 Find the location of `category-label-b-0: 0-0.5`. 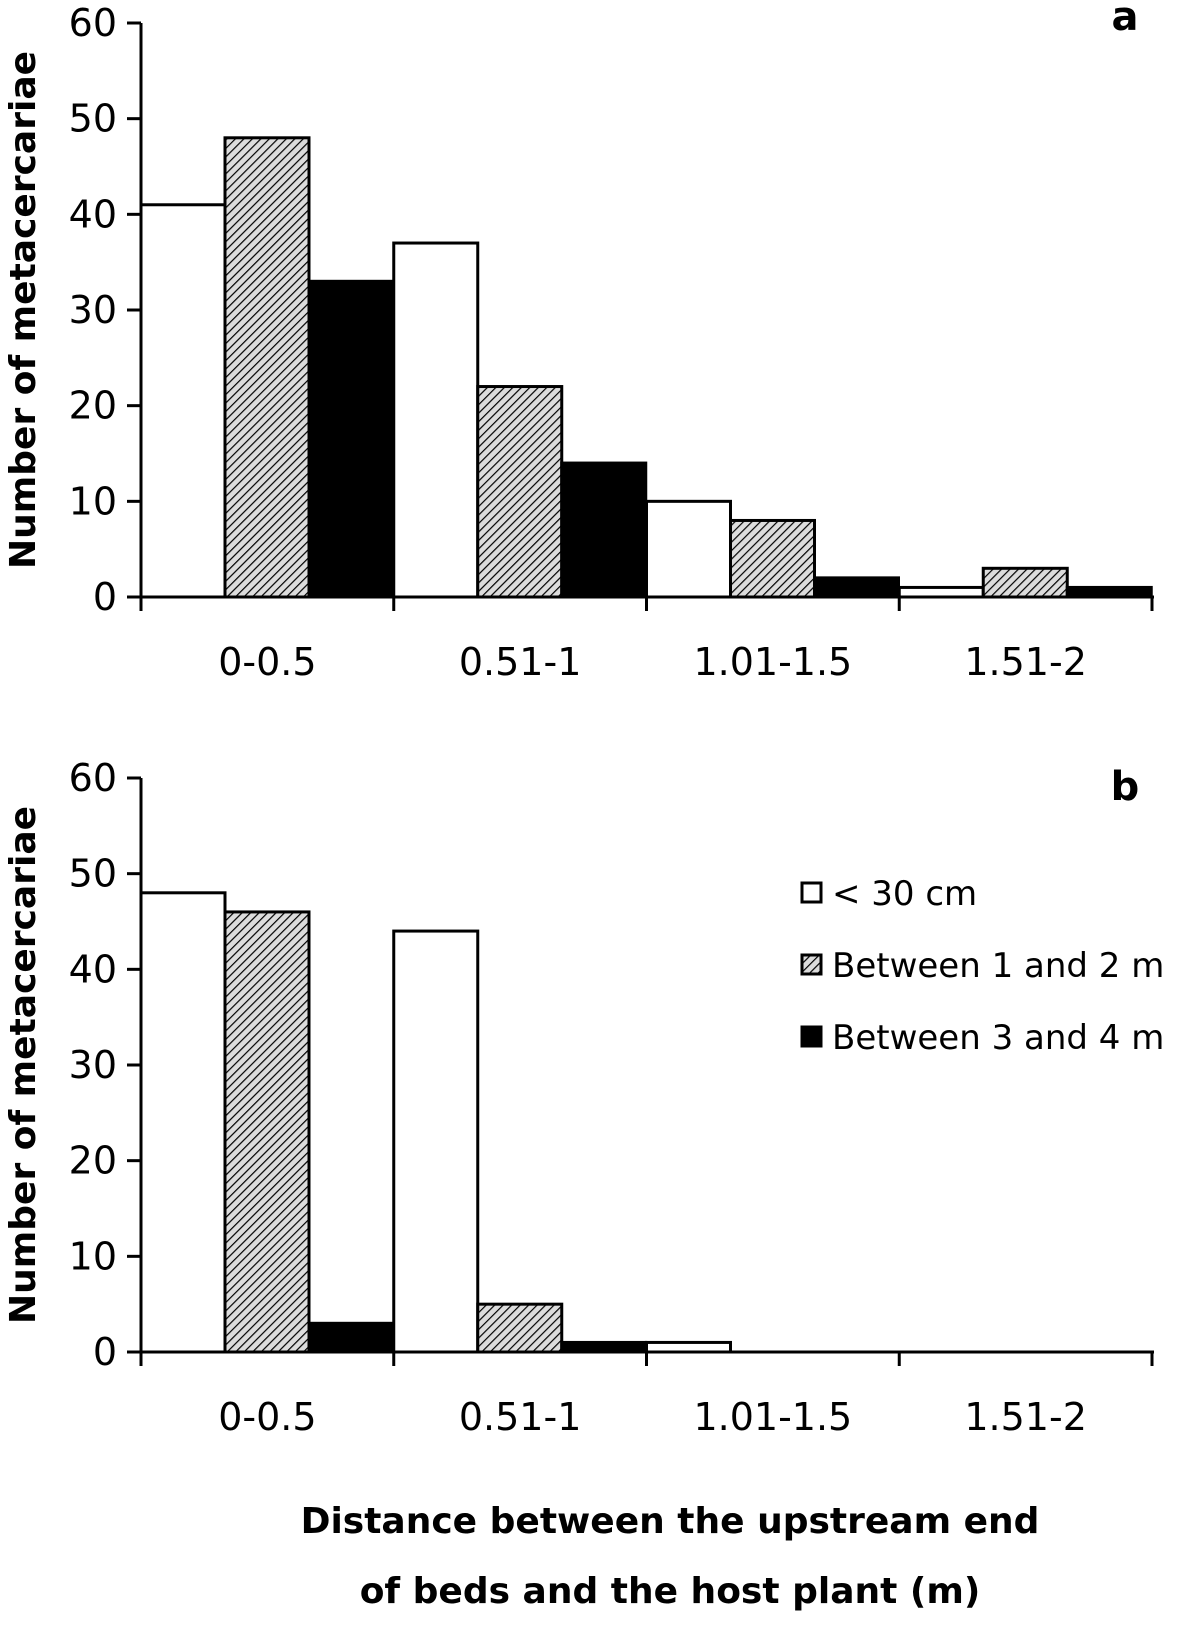

category-label-b-0: 0-0.5 is located at coordinates (267, 1417).